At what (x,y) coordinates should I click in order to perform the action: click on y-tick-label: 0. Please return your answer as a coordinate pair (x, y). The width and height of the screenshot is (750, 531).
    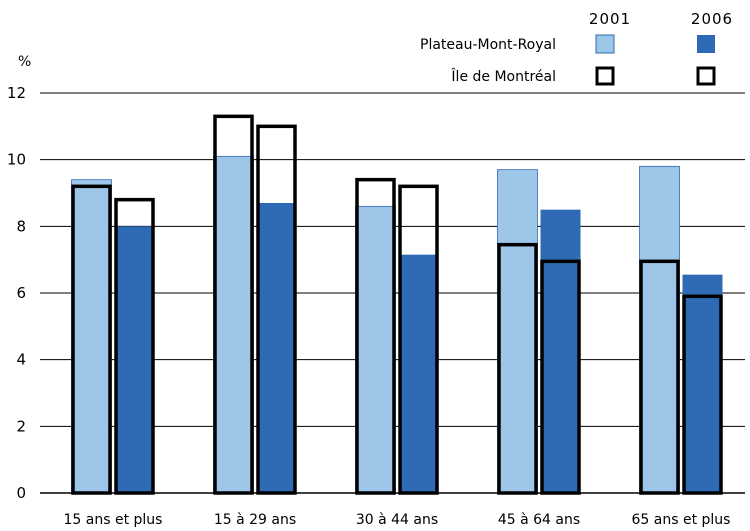
    Looking at the image, I should click on (21, 493).